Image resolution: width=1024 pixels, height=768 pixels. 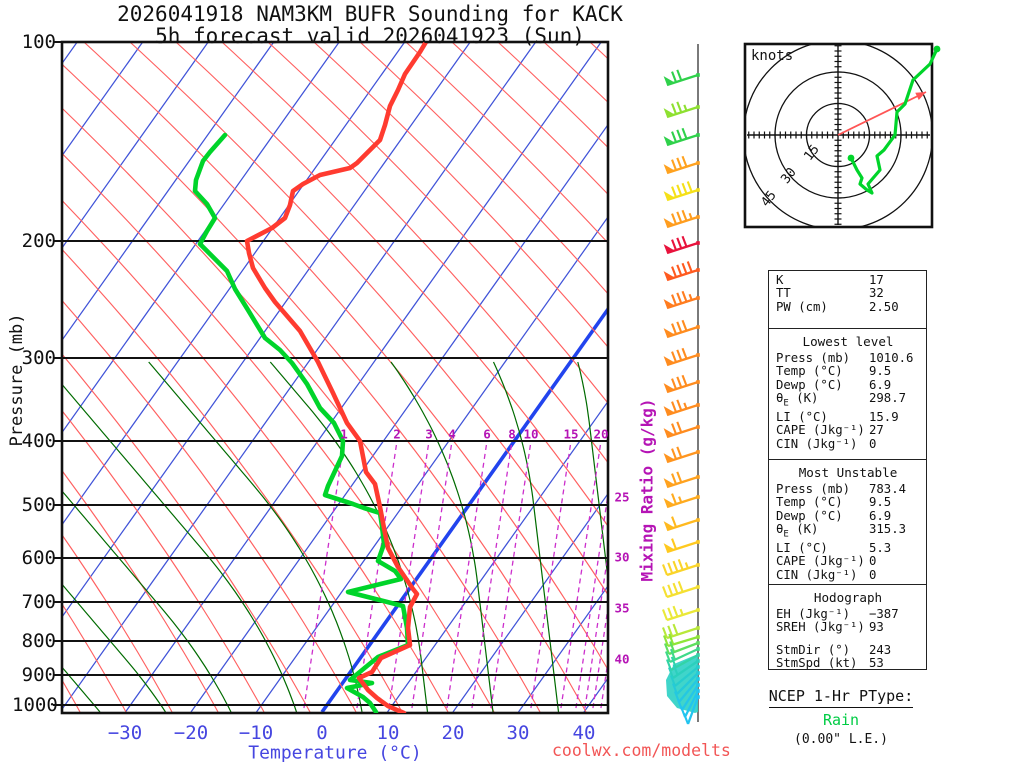 I want to click on hodograph-trace-start-dot, so click(x=851, y=158).